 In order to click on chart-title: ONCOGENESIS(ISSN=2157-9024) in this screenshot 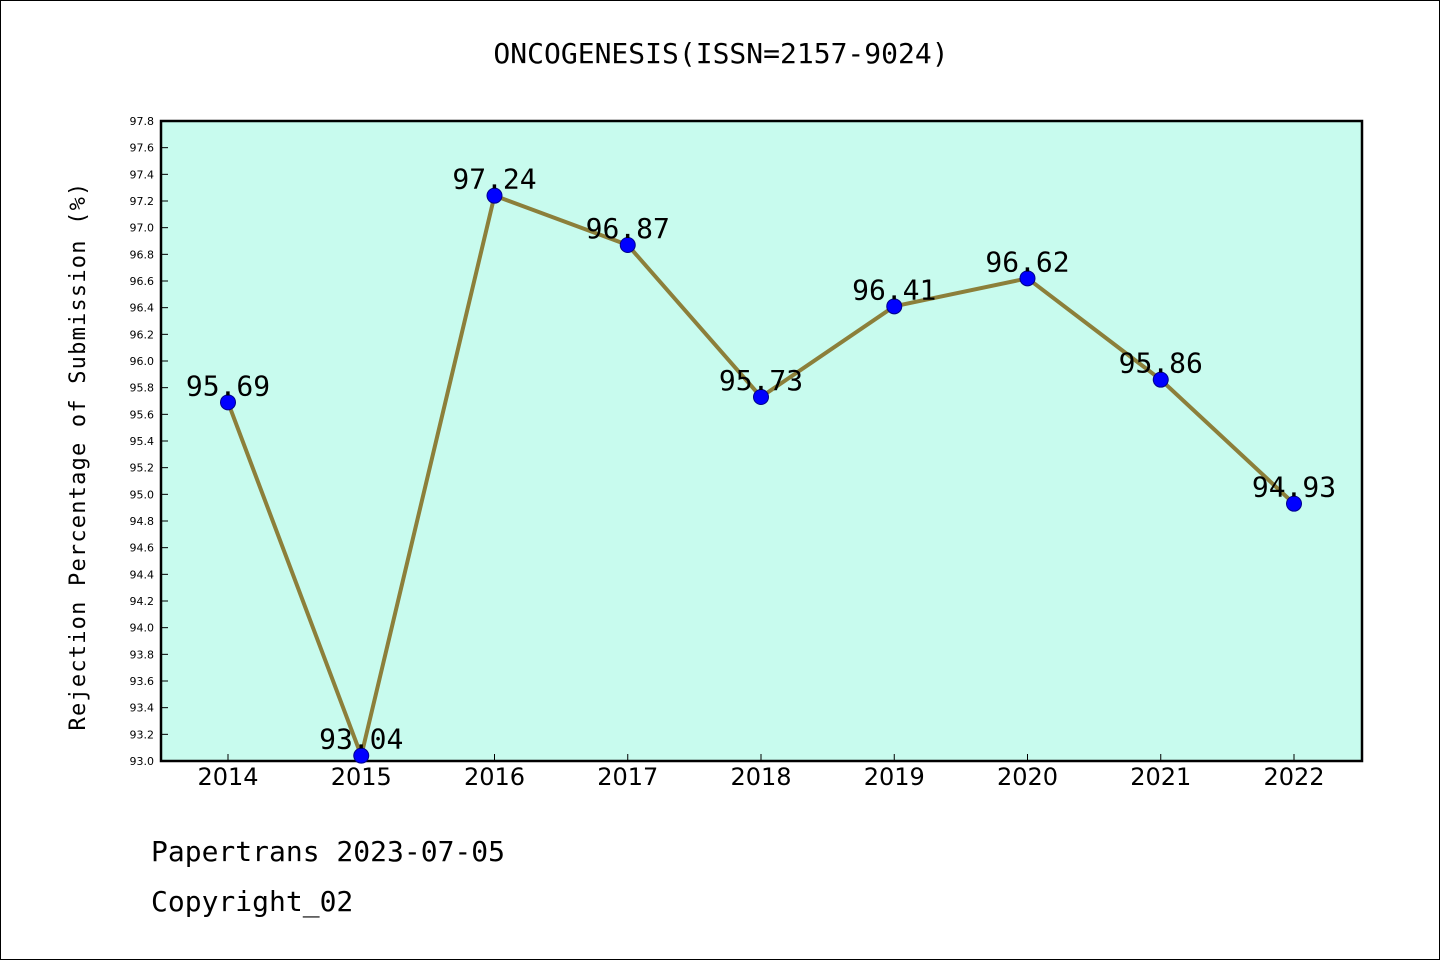, I will do `click(721, 53)`.